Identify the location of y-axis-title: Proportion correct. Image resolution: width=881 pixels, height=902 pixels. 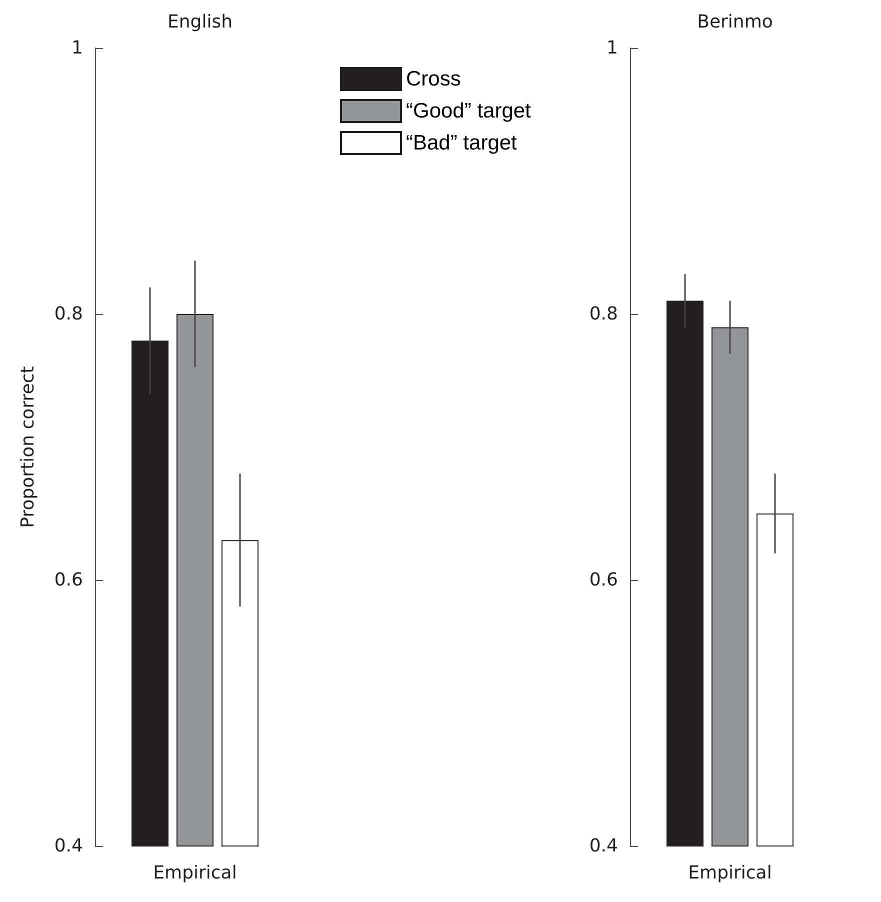
(28, 447).